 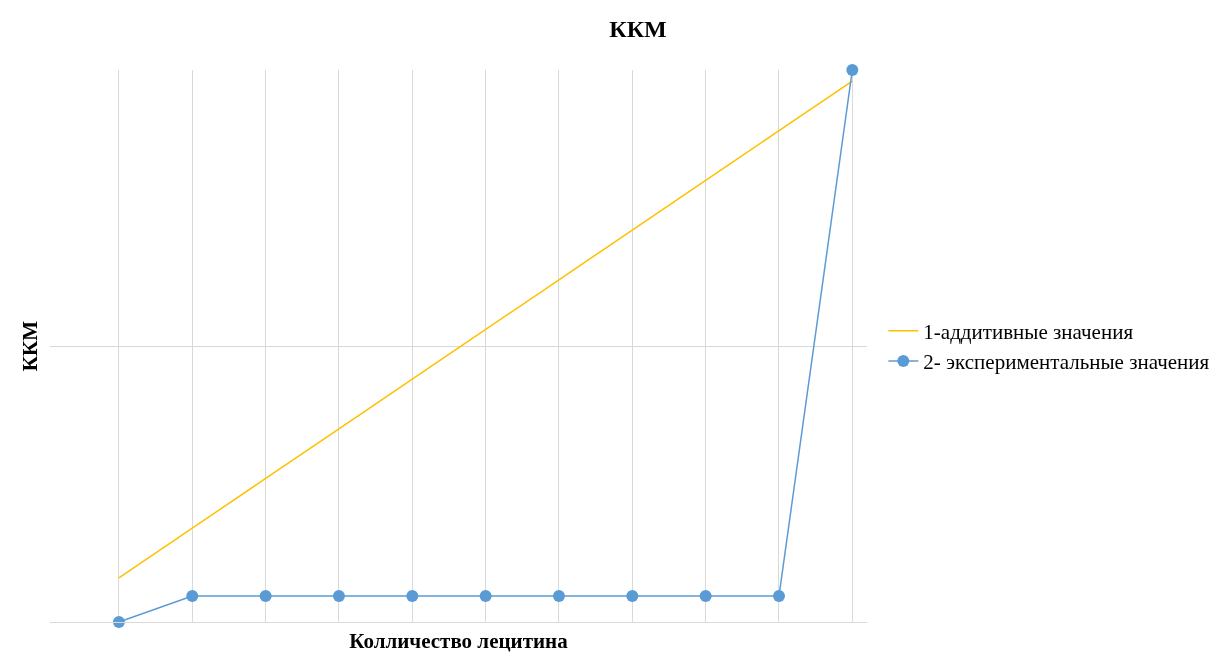 I want to click on y-axis-title: ККМ, so click(x=30, y=346).